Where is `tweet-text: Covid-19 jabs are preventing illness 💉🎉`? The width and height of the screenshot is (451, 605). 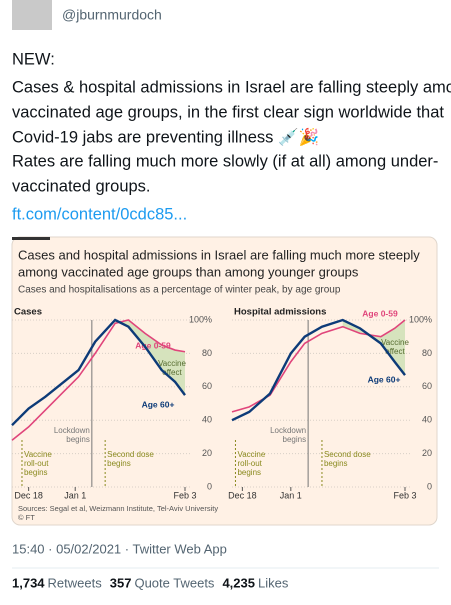 tweet-text: Covid-19 jabs are preventing illness 💉🎉 is located at coordinates (165, 137).